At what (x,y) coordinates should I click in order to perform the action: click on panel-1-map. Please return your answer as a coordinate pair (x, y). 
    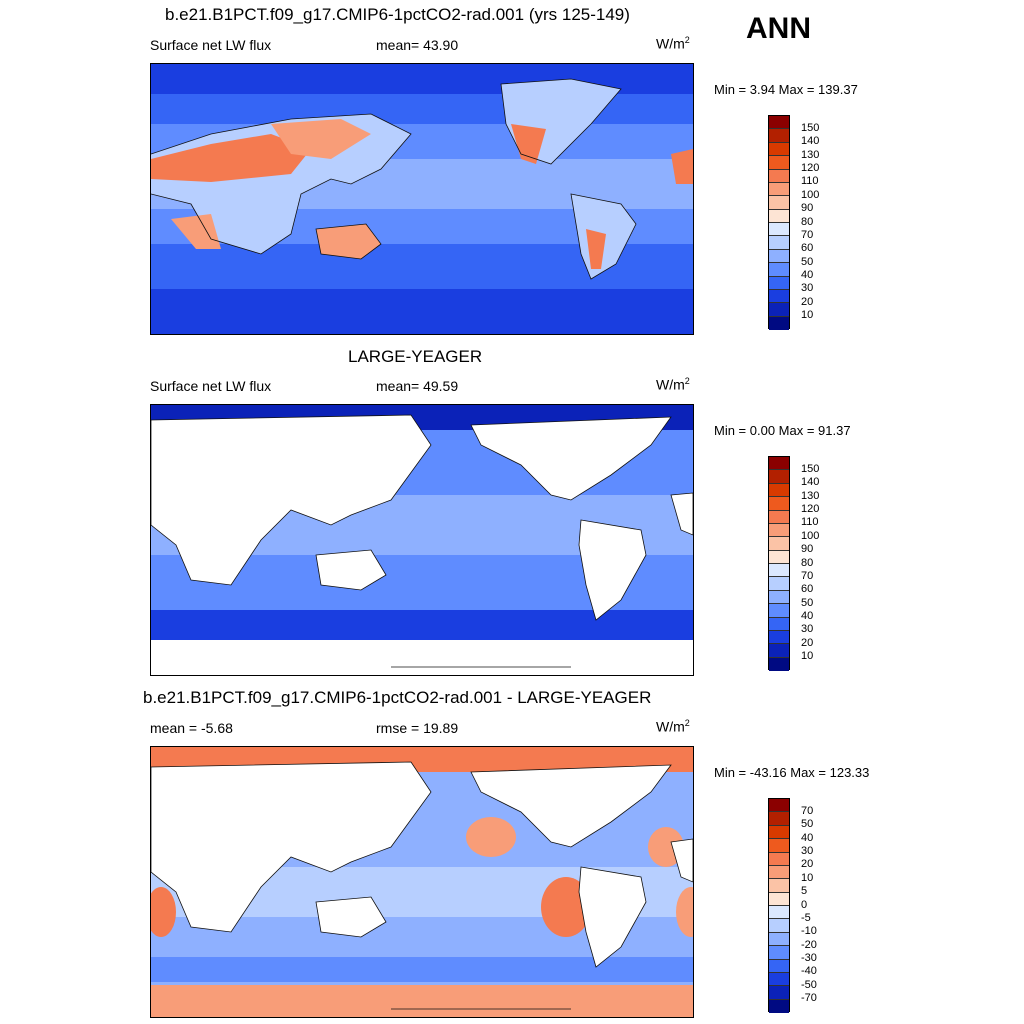
    Looking at the image, I should click on (422, 199).